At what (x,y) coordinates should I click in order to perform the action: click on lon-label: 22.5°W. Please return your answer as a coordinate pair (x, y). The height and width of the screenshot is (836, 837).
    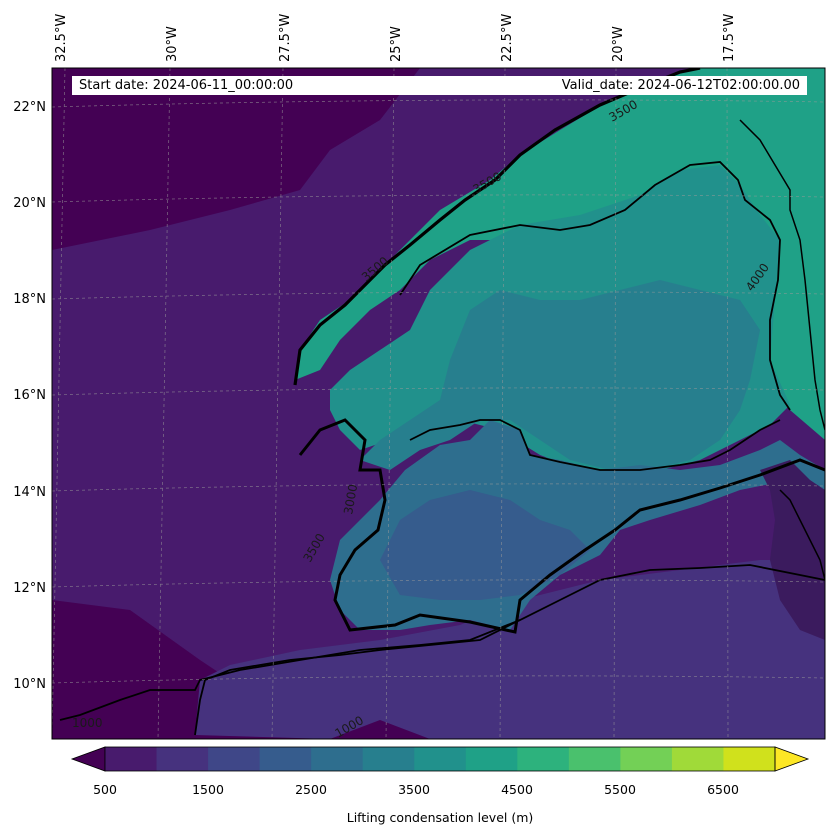
    Looking at the image, I should click on (507, 38).